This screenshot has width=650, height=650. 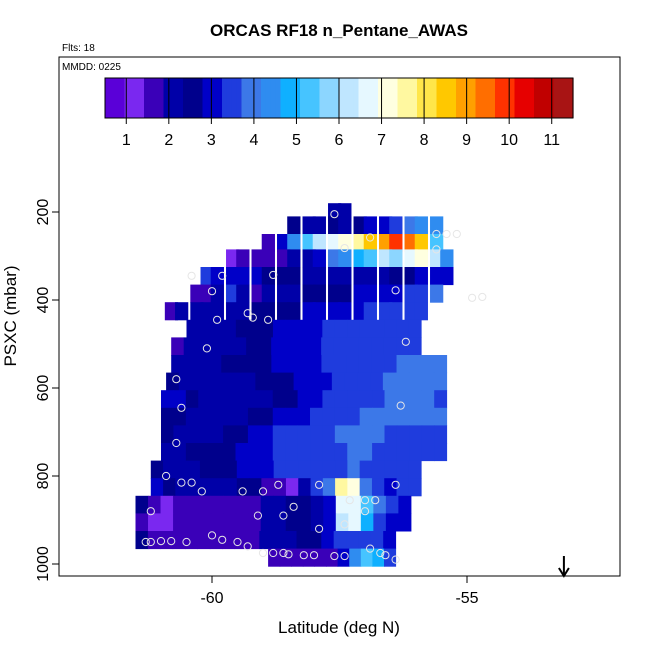 What do you see at coordinates (466, 598) in the screenshot?
I see `x-tick-label: -55` at bounding box center [466, 598].